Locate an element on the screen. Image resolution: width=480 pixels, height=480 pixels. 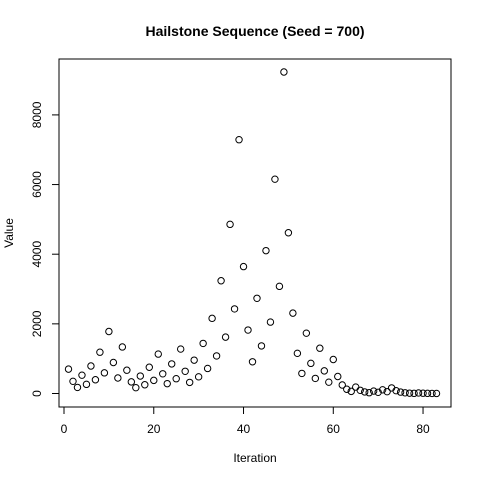
x-axis-label: Iteration is located at coordinates (254, 458).